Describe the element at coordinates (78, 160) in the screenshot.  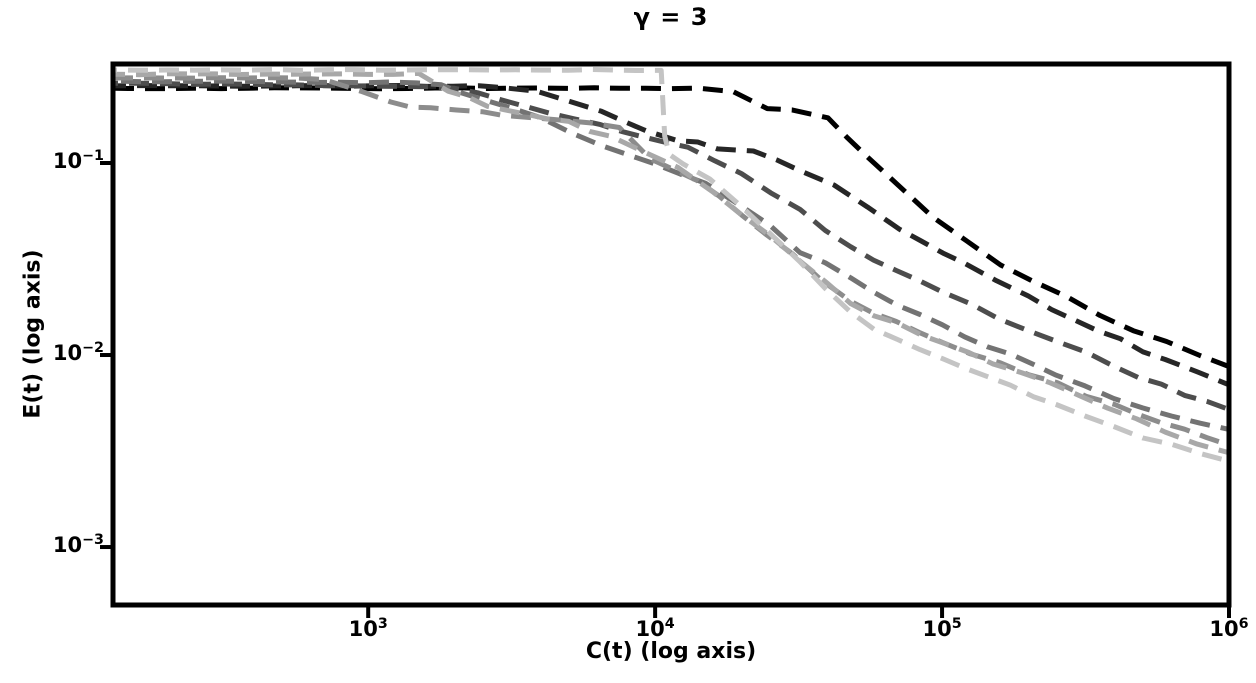
I see `y-tick-label: 10−1` at that location.